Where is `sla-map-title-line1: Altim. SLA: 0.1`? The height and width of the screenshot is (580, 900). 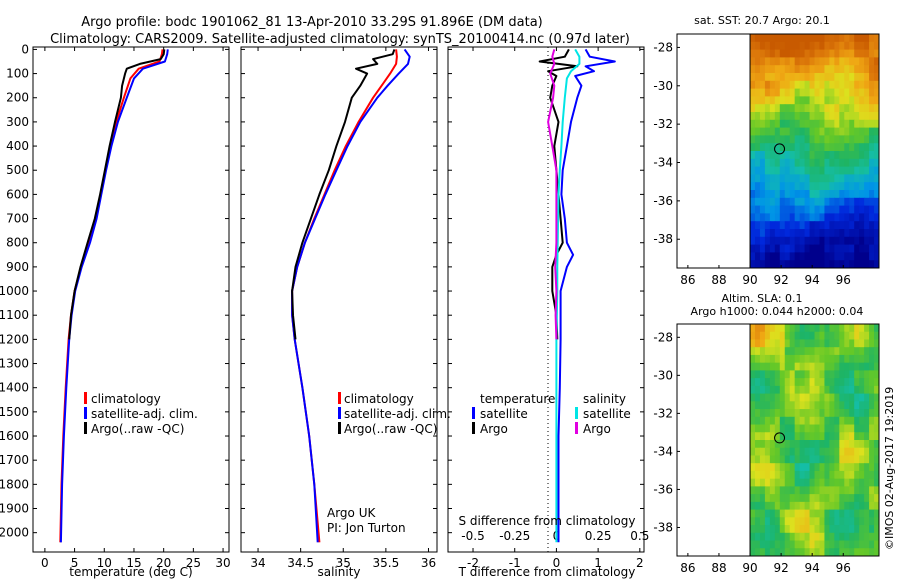 sla-map-title-line1: Altim. SLA: 0.1 is located at coordinates (761, 298).